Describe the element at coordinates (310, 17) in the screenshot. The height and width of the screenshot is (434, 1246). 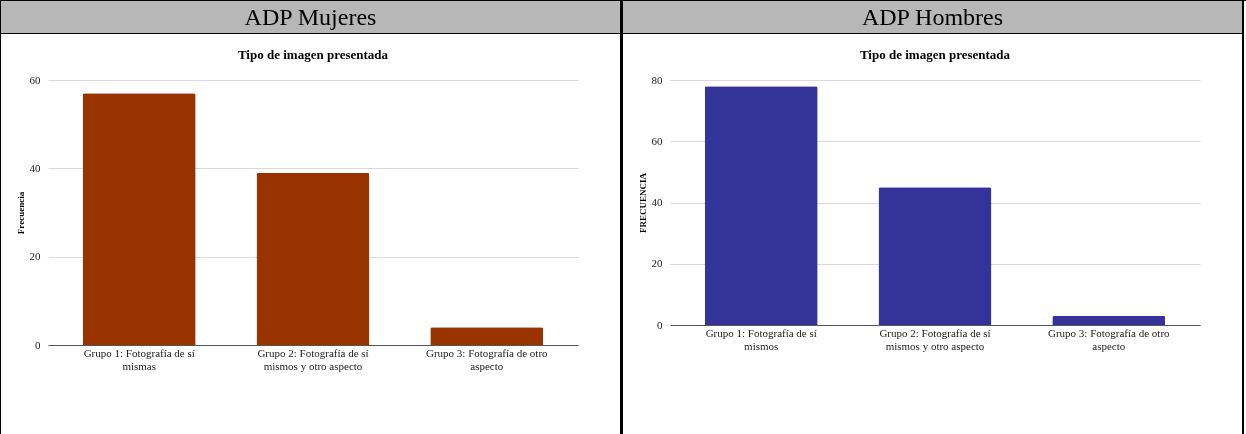
I see `chart-title: ADP Mujeres` at that location.